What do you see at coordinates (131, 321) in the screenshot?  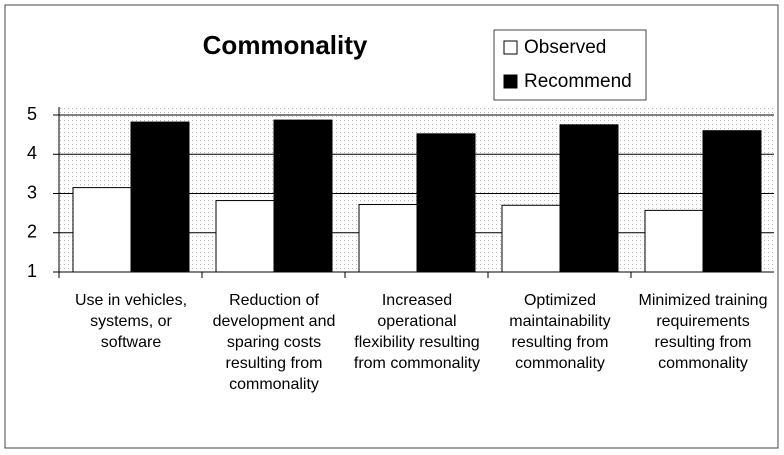 I see `x-tick-label: Use in vehicles, systems, or software` at bounding box center [131, 321].